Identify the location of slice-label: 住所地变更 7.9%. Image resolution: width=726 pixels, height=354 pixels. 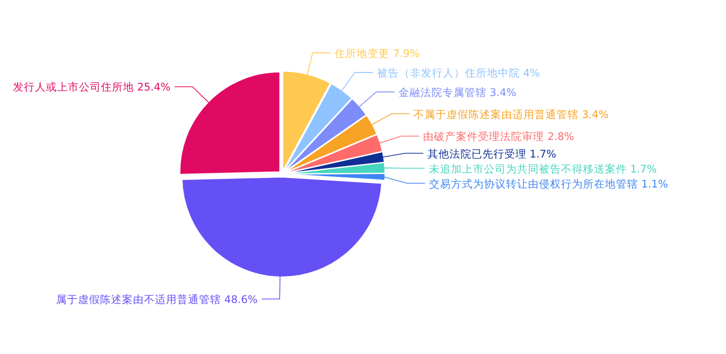
(377, 53).